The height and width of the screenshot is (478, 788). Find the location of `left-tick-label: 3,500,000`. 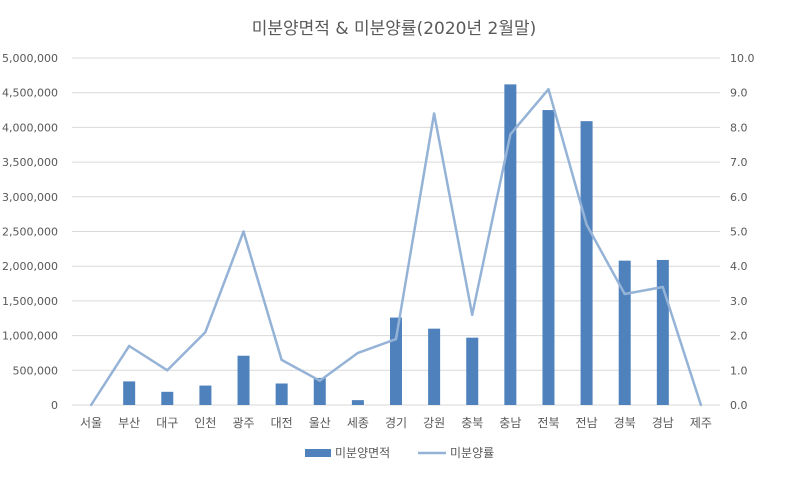

left-tick-label: 3,500,000 is located at coordinates (30, 162).